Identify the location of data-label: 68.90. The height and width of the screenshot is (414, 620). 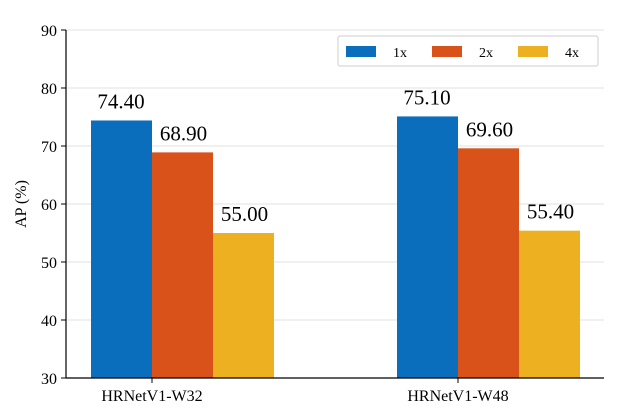
(183, 133).